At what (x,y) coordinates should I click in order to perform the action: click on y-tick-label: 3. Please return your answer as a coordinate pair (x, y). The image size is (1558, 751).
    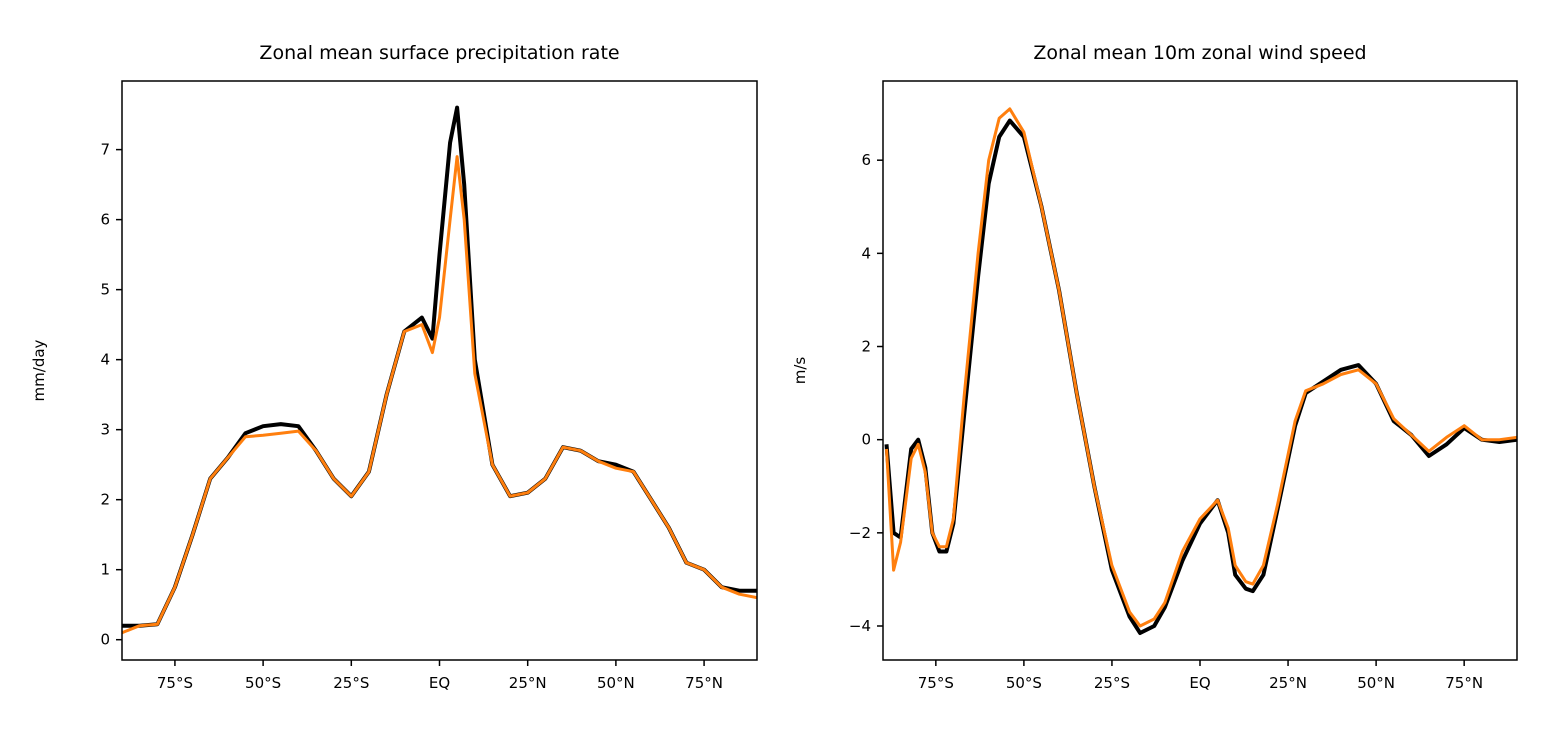
    Looking at the image, I should click on (105, 430).